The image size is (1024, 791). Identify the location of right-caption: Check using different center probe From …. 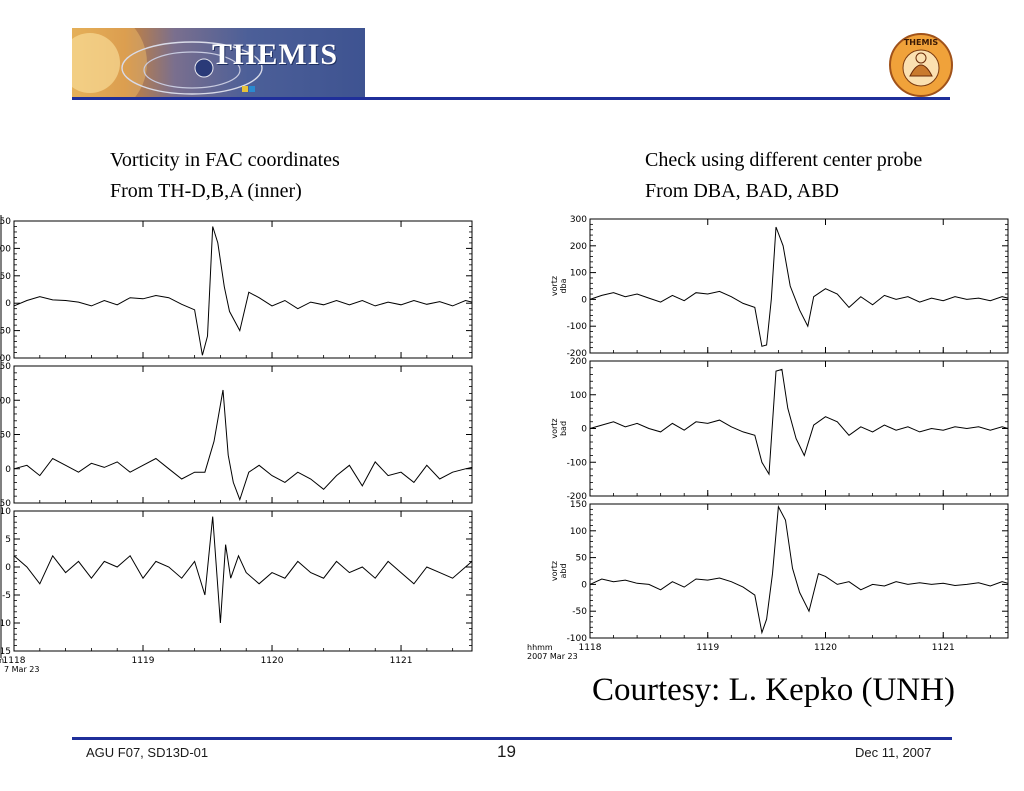
(783, 176).